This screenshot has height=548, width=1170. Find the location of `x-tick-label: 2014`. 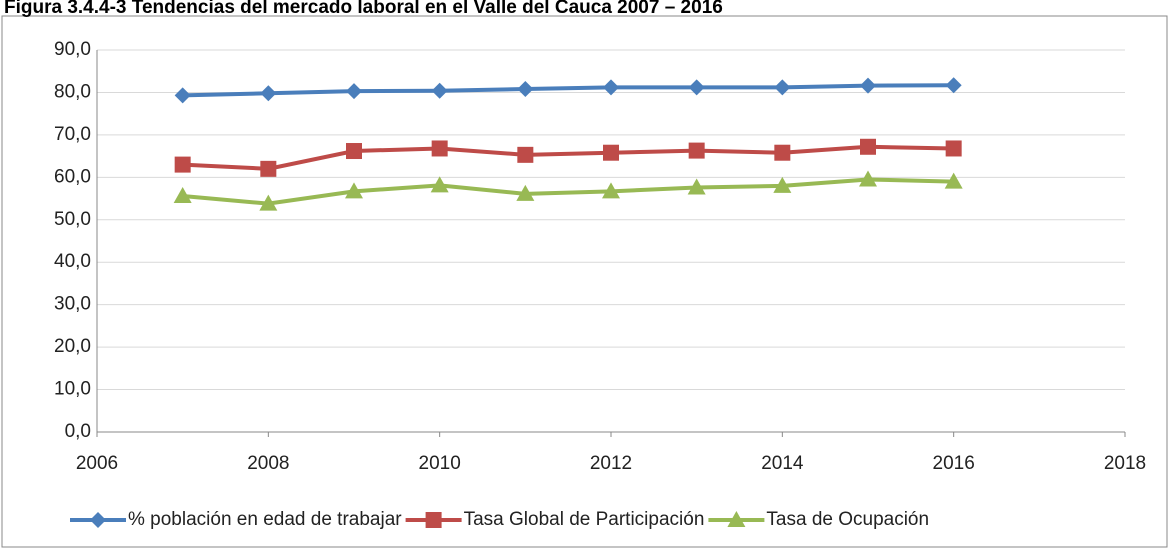

x-tick-label: 2014 is located at coordinates (782, 463).